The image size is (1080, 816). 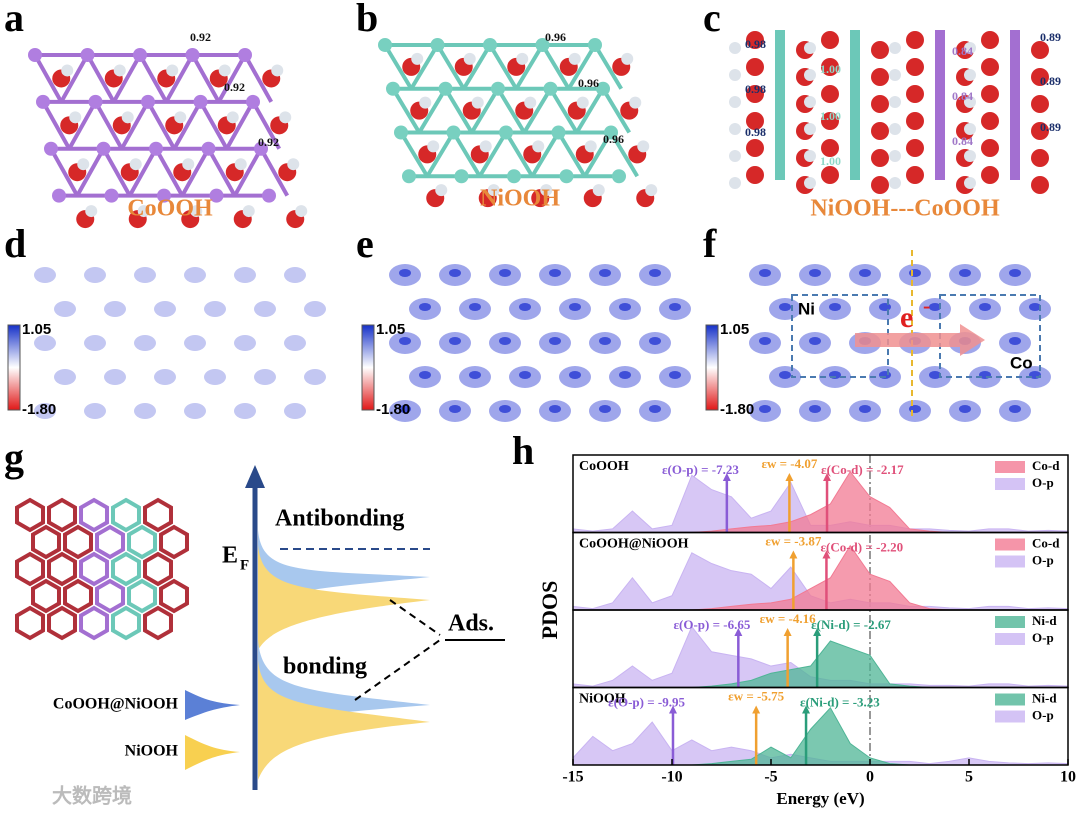 What do you see at coordinates (339, 519) in the screenshot?
I see `label: Antibonding` at bounding box center [339, 519].